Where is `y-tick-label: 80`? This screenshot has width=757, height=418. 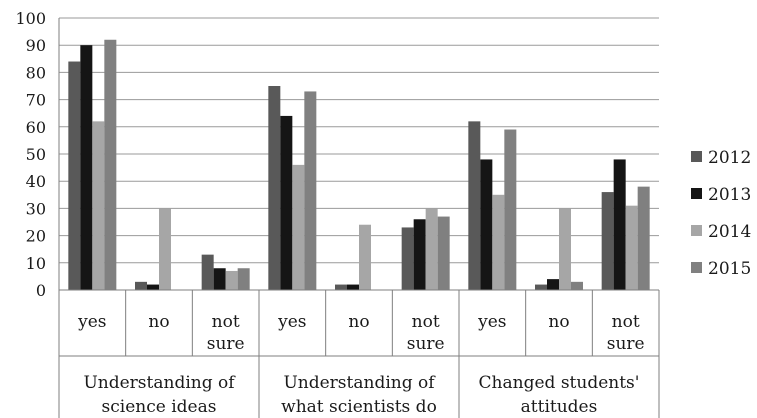 y-tick-label: 80 is located at coordinates (36, 72).